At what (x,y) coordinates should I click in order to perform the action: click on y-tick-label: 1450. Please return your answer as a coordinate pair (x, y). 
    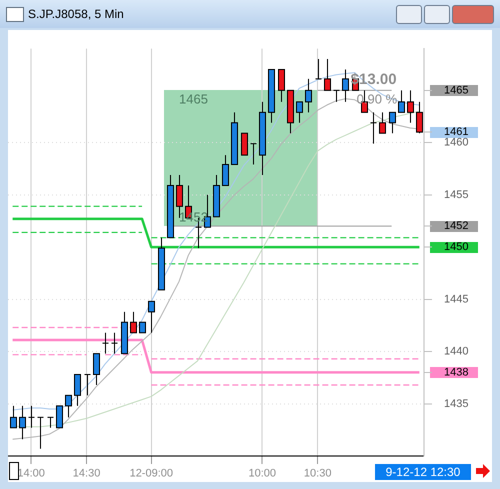
    Looking at the image, I should click on (456, 247).